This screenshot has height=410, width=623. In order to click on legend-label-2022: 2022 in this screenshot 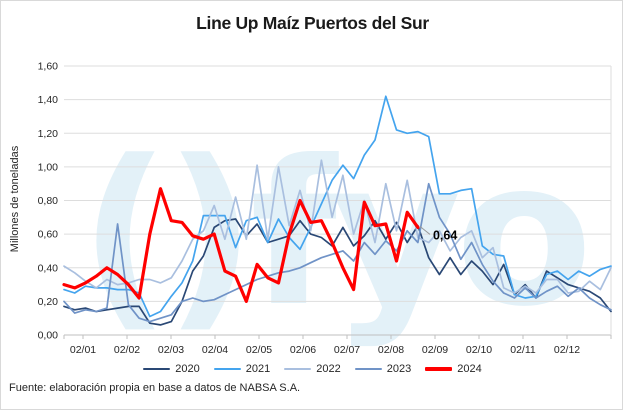, I will do `click(328, 369)`.